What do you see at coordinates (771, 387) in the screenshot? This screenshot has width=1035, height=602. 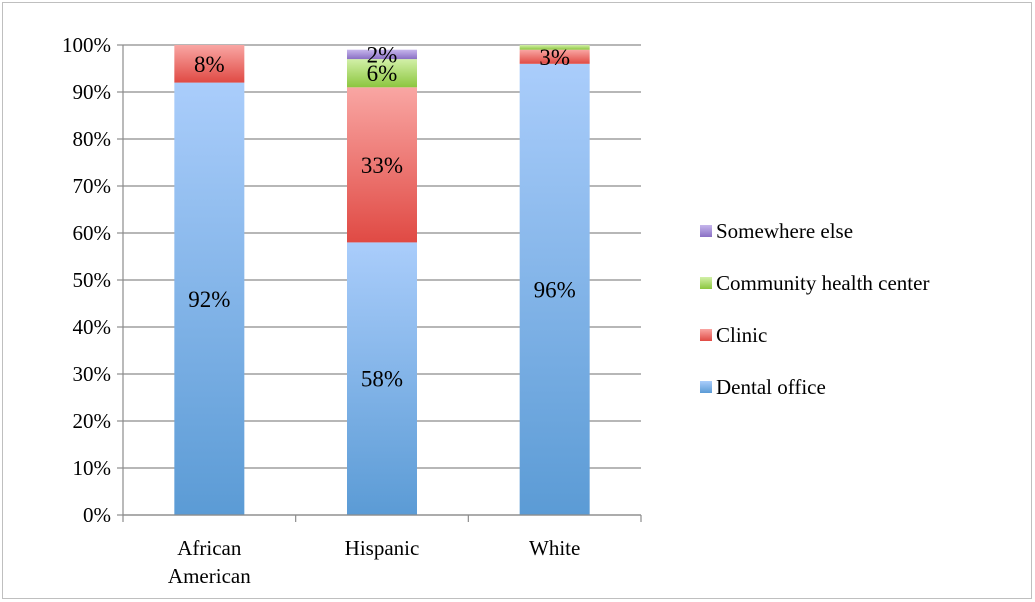 I see `legend-label-dental-office: Dental office` at bounding box center [771, 387].